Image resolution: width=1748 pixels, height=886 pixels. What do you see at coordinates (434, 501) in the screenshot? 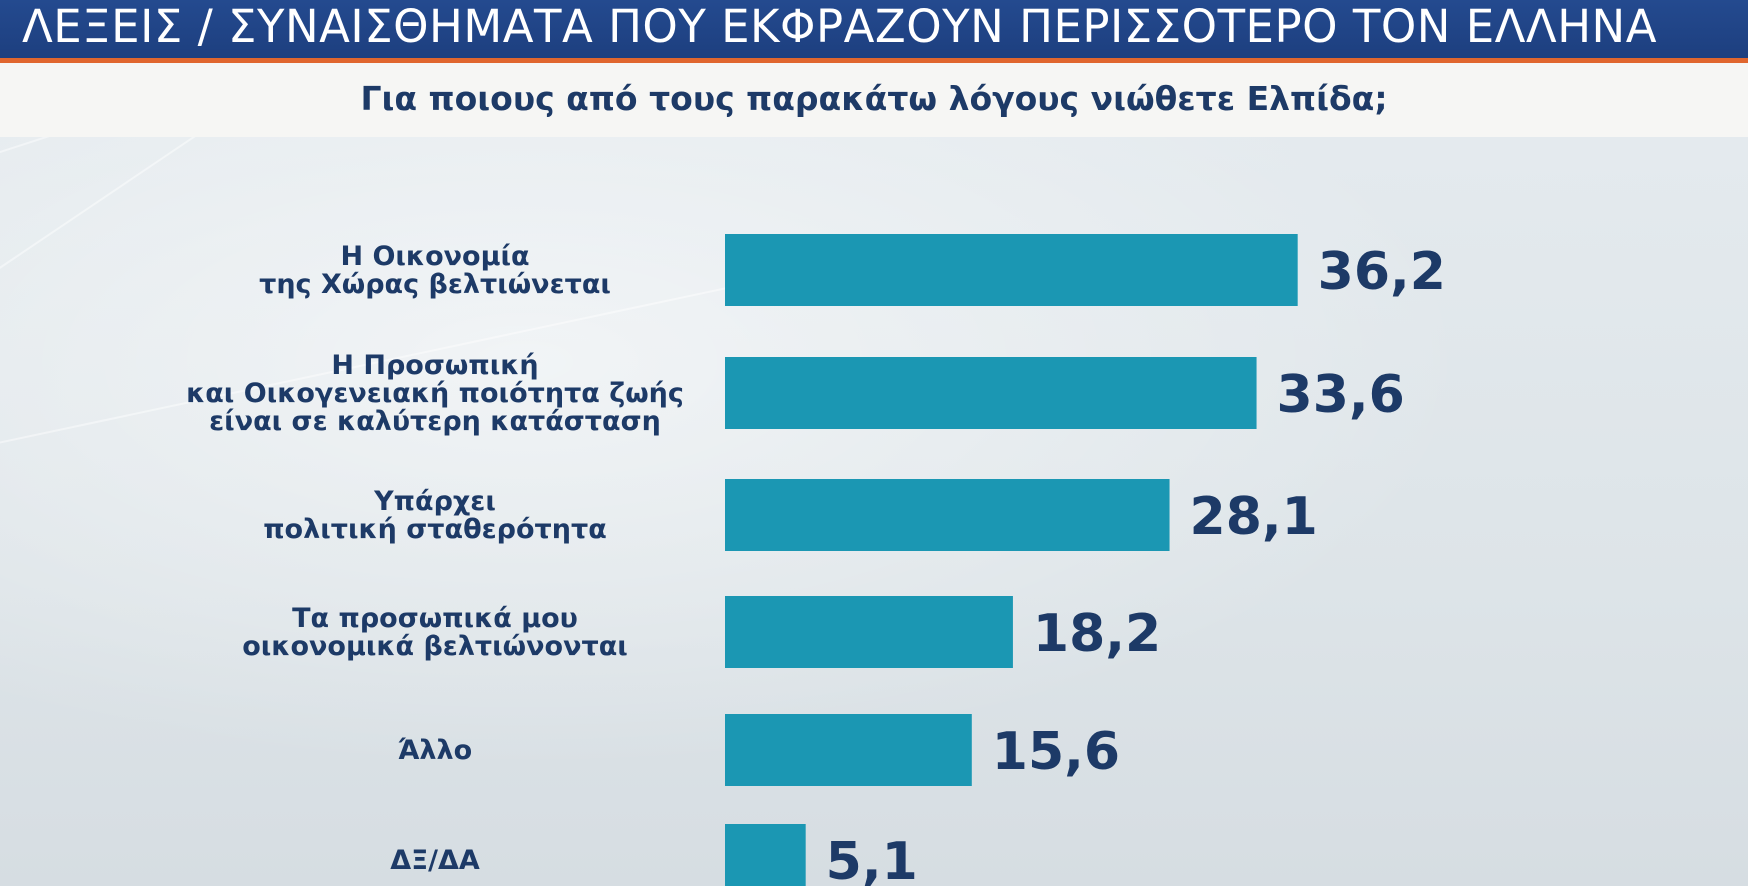
I see `category-label-3-line-1: Υπάρχει` at bounding box center [434, 501].